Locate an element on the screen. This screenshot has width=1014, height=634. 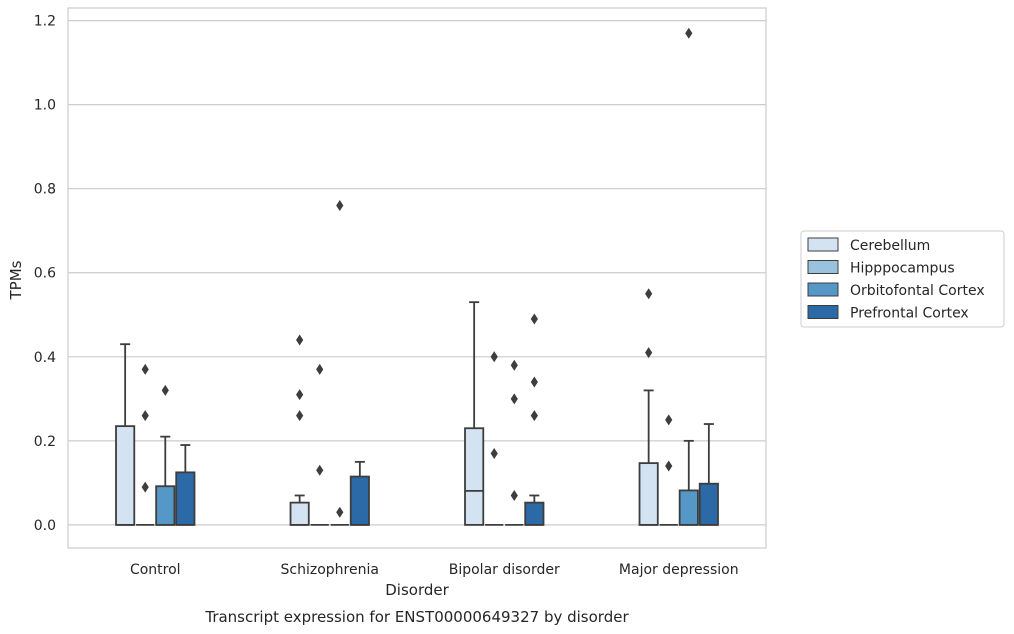
y-tick-label: 0.6 is located at coordinates (45, 274).